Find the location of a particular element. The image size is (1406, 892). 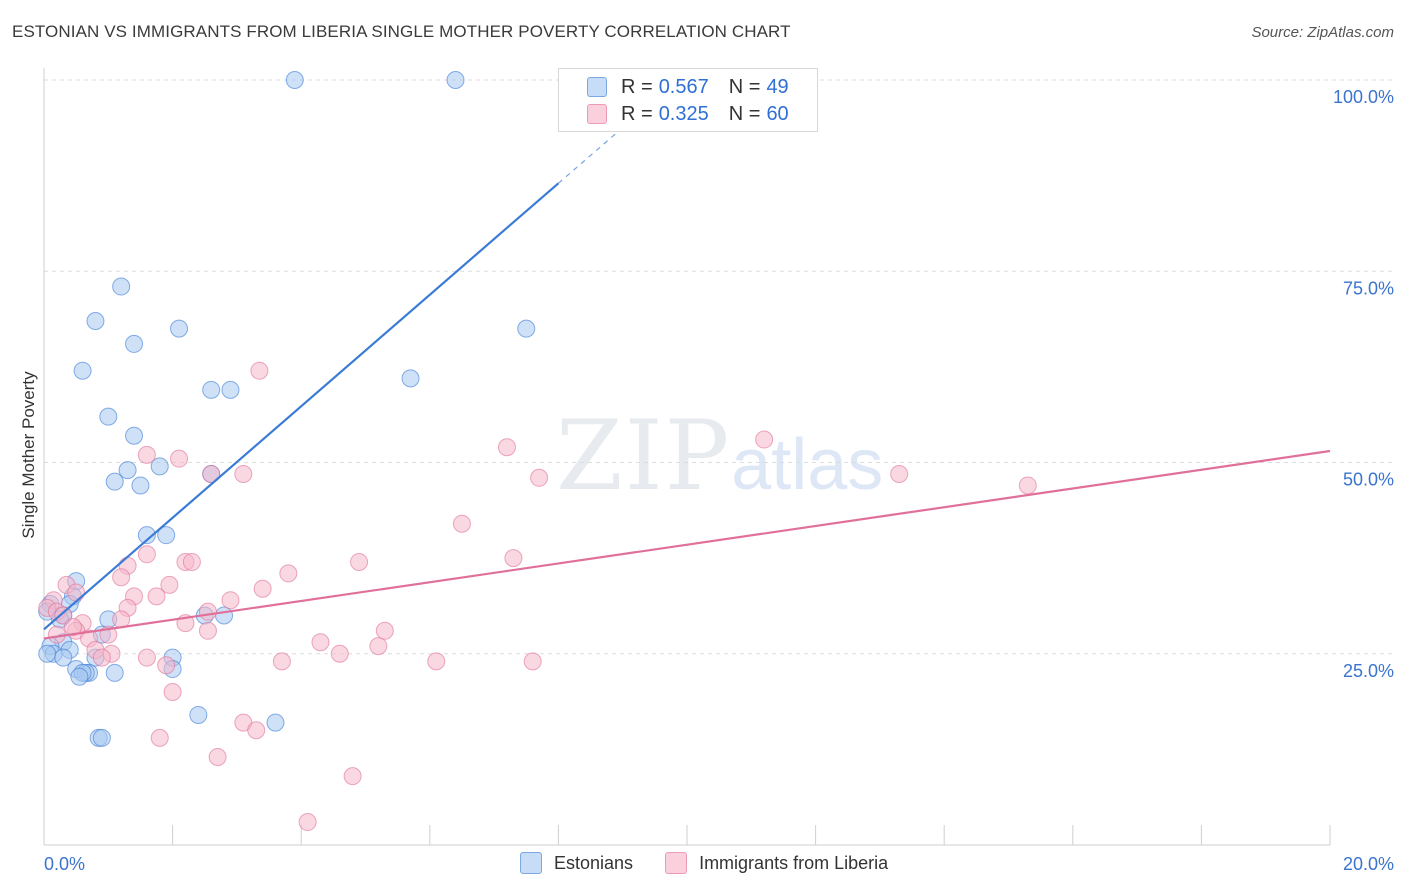

legend-row-estonians: R = 0.567 N = 49 is located at coordinates (674, 87).